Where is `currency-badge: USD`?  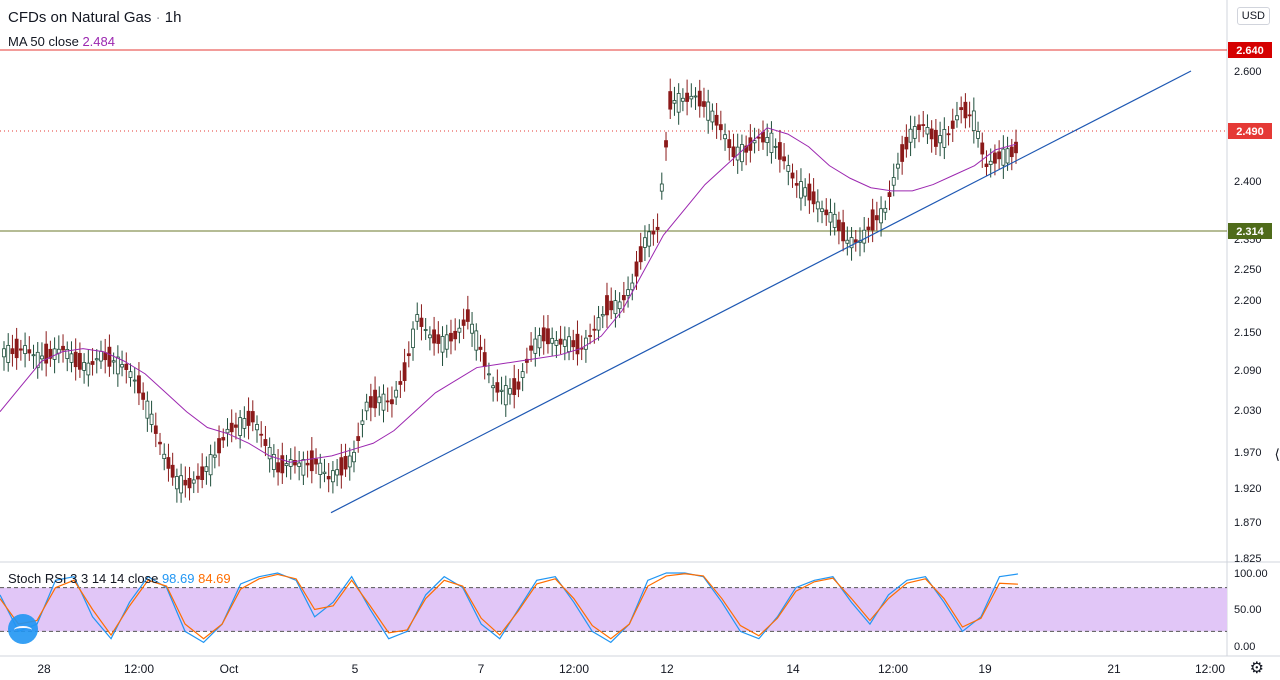
currency-badge: USD is located at coordinates (1253, 16).